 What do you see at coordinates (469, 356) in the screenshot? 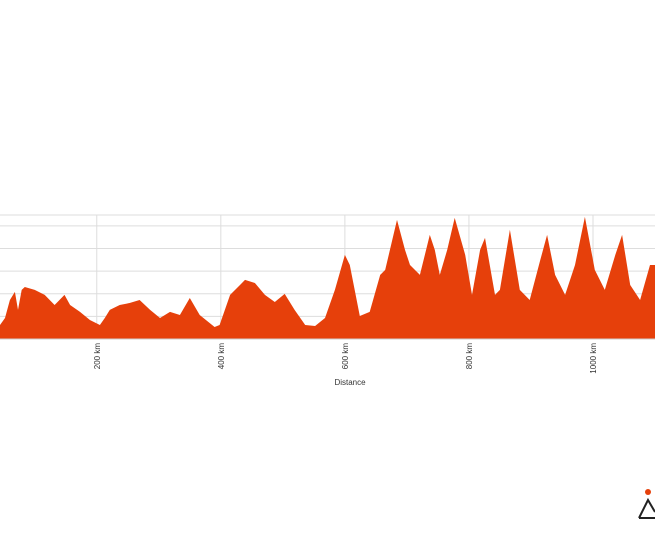
I see `x-tick-label: 800 km` at bounding box center [469, 356].